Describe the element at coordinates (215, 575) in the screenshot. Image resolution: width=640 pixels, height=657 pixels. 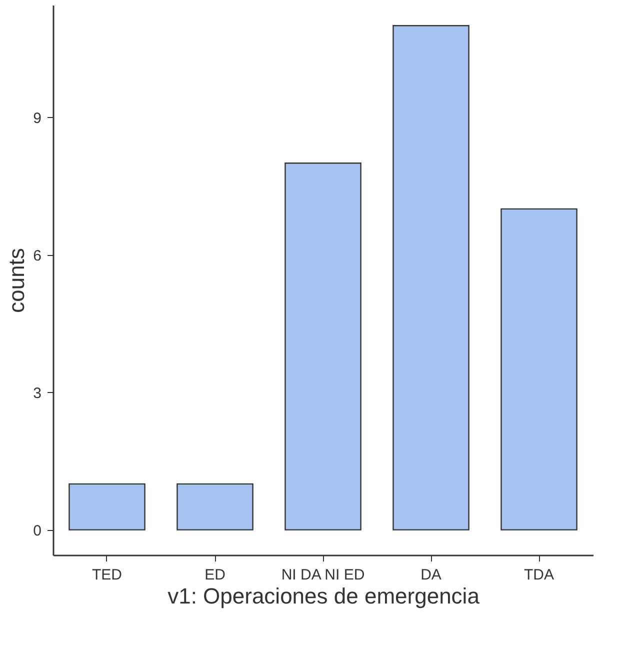
I see `x-tick-label: ED` at that location.